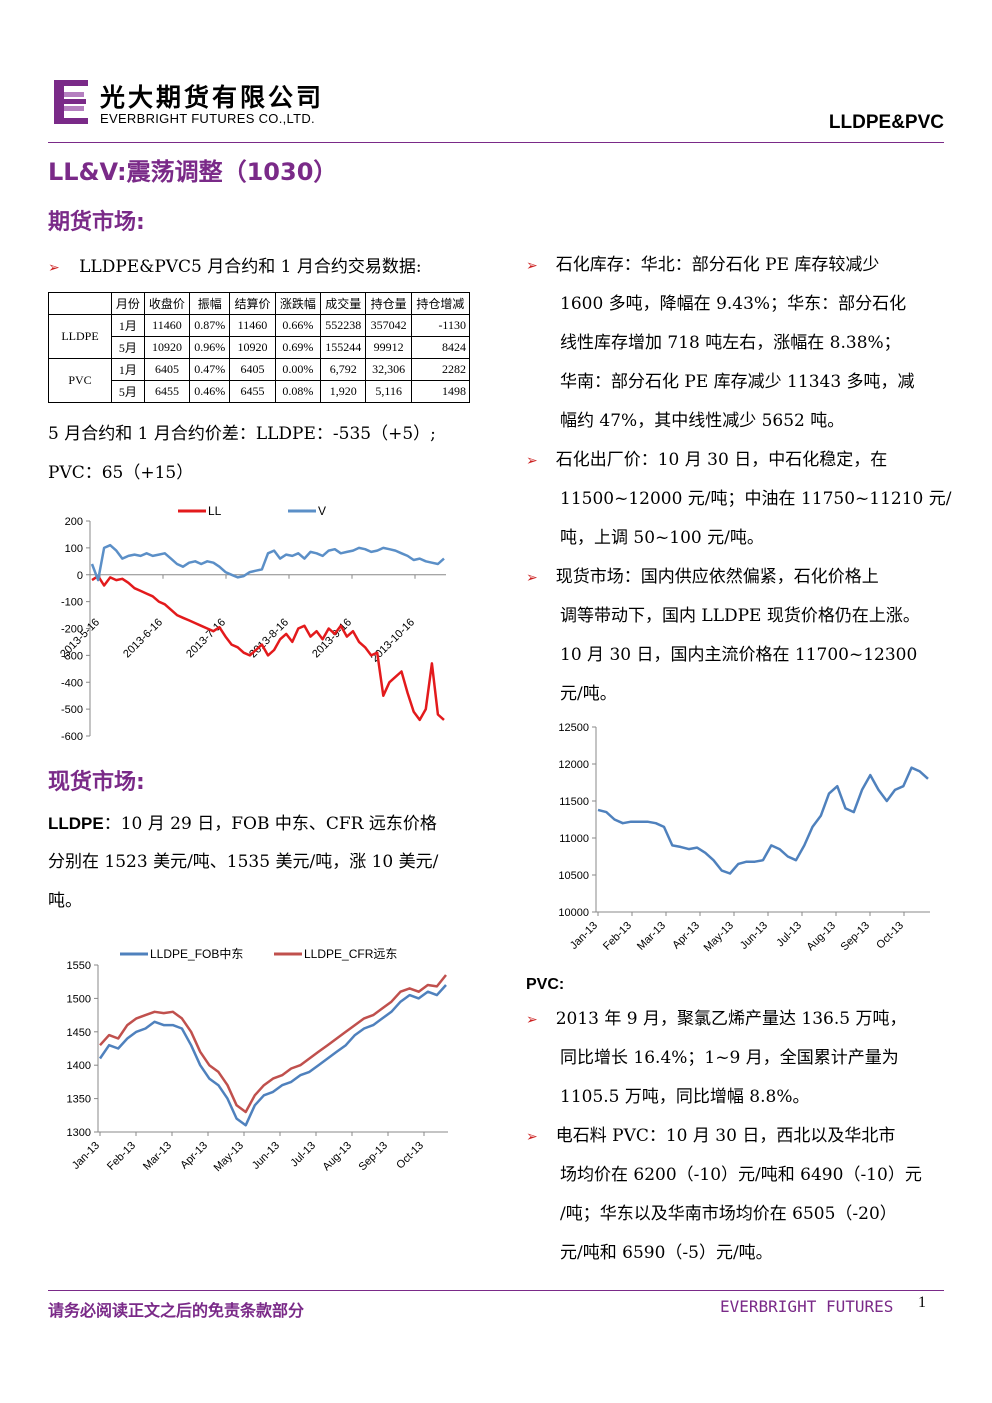 Image resolution: width=992 pixels, height=1403 pixels. I want to click on table-cell: 32,306, so click(388, 369).